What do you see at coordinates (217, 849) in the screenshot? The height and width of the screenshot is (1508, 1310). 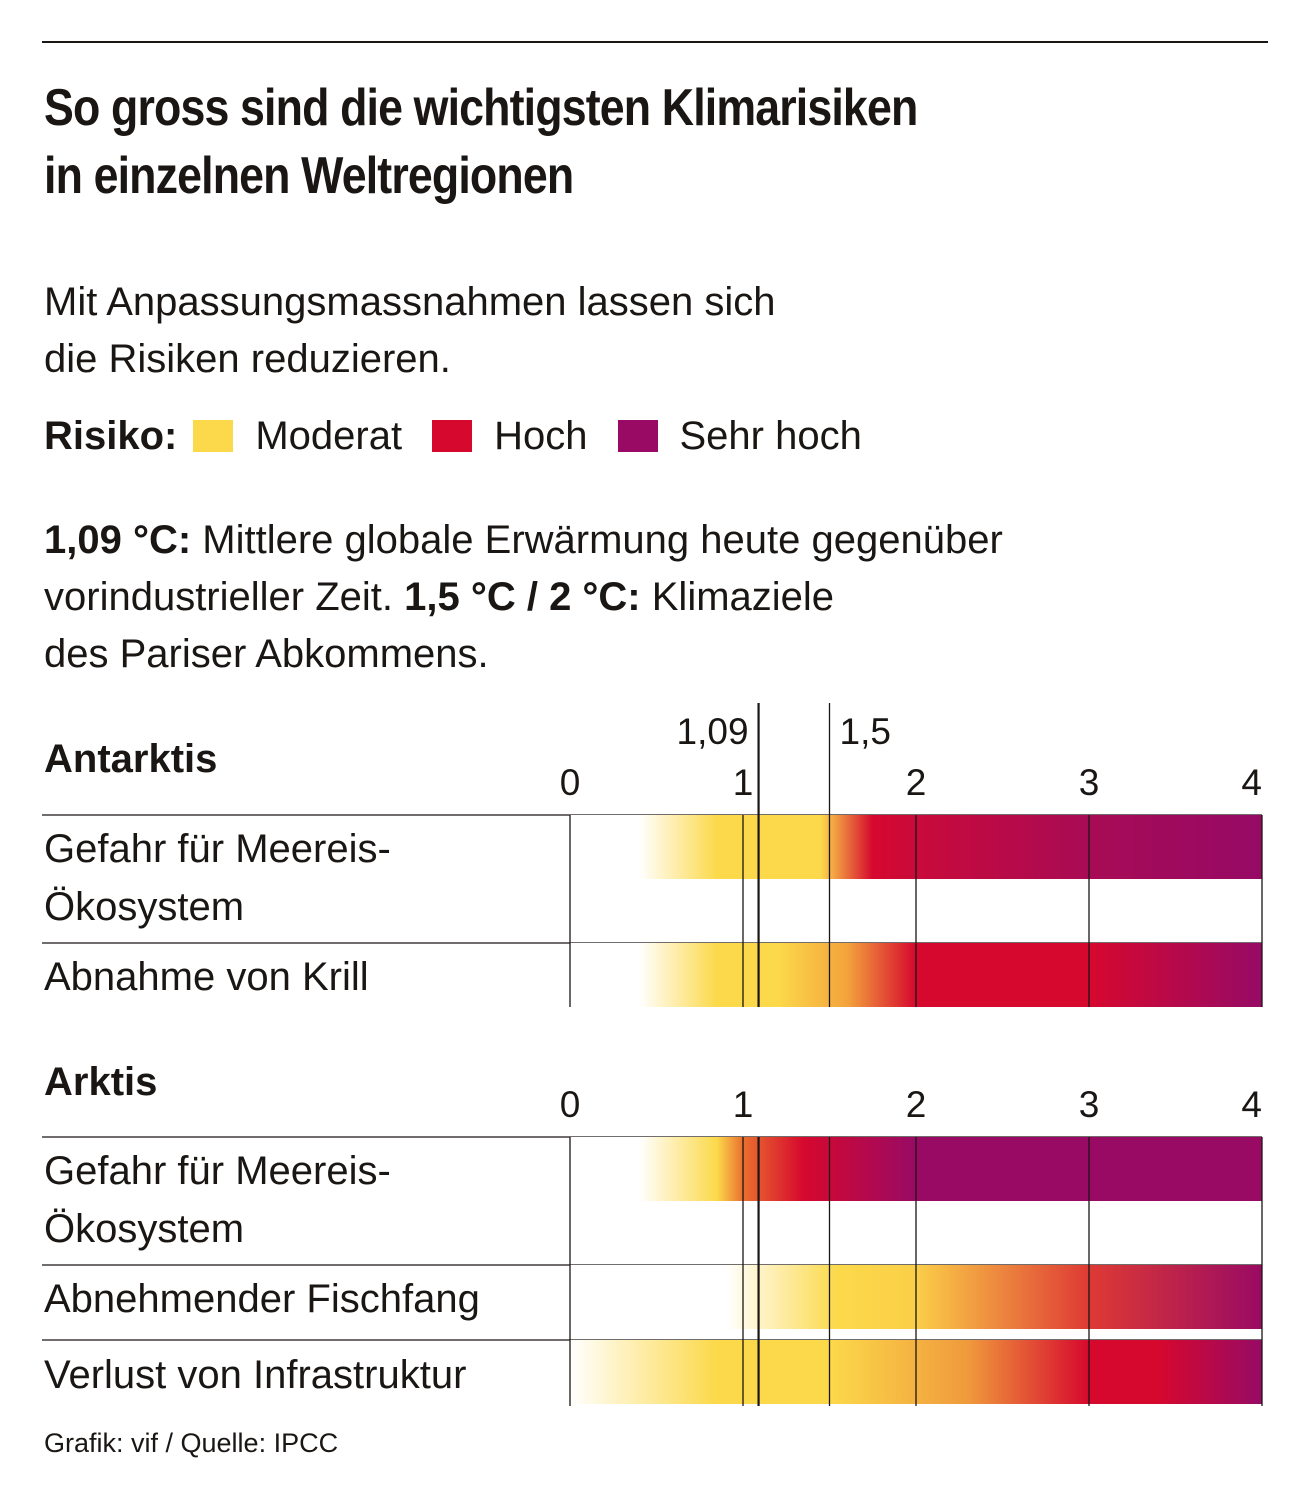 I see `row-label-antarktis-0-0: Gefahr für Meereis-` at bounding box center [217, 849].